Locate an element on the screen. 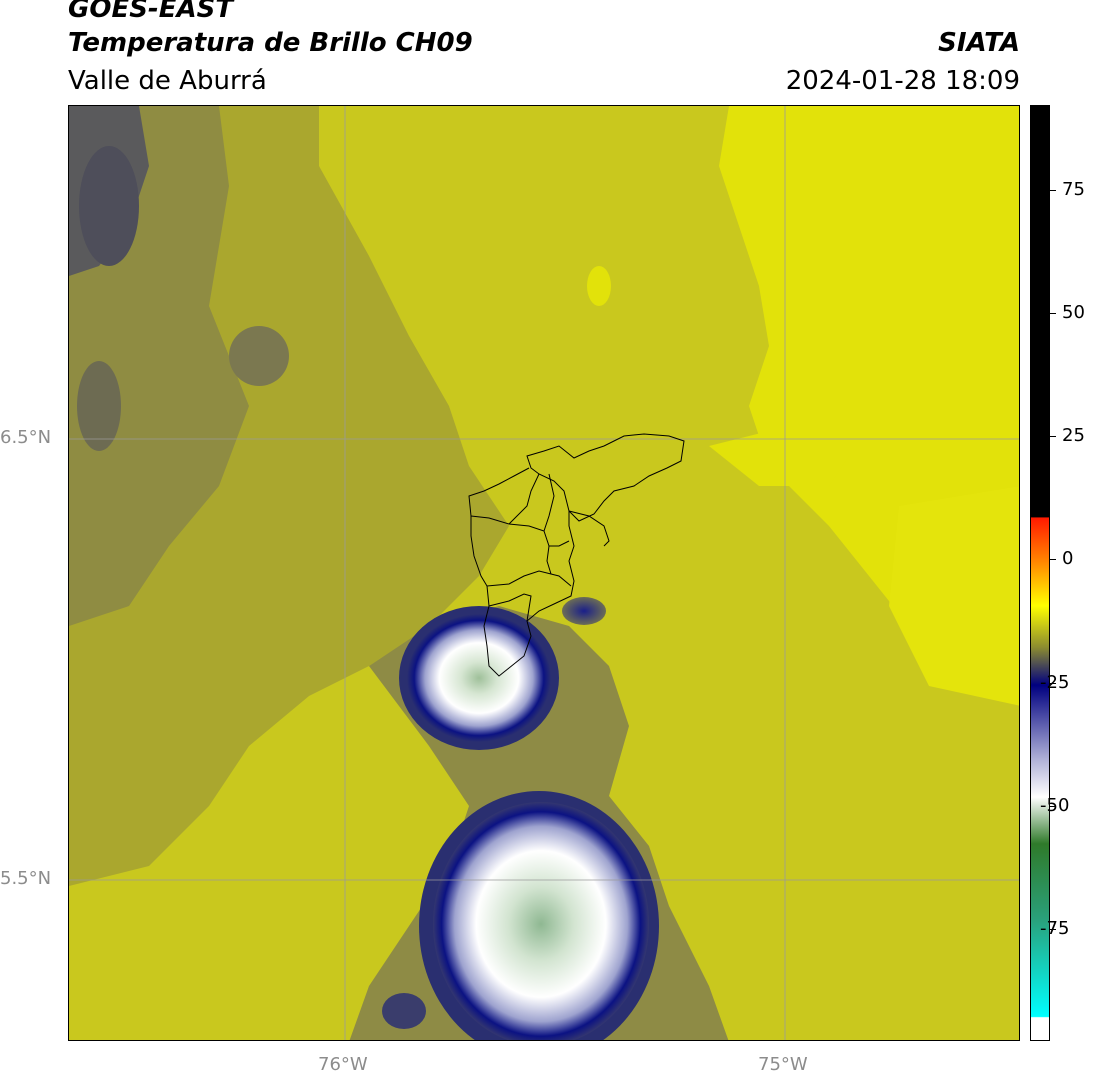 This screenshot has height=1078, width=1094. colorbar-label-50: 50 is located at coordinates (1073, 312).